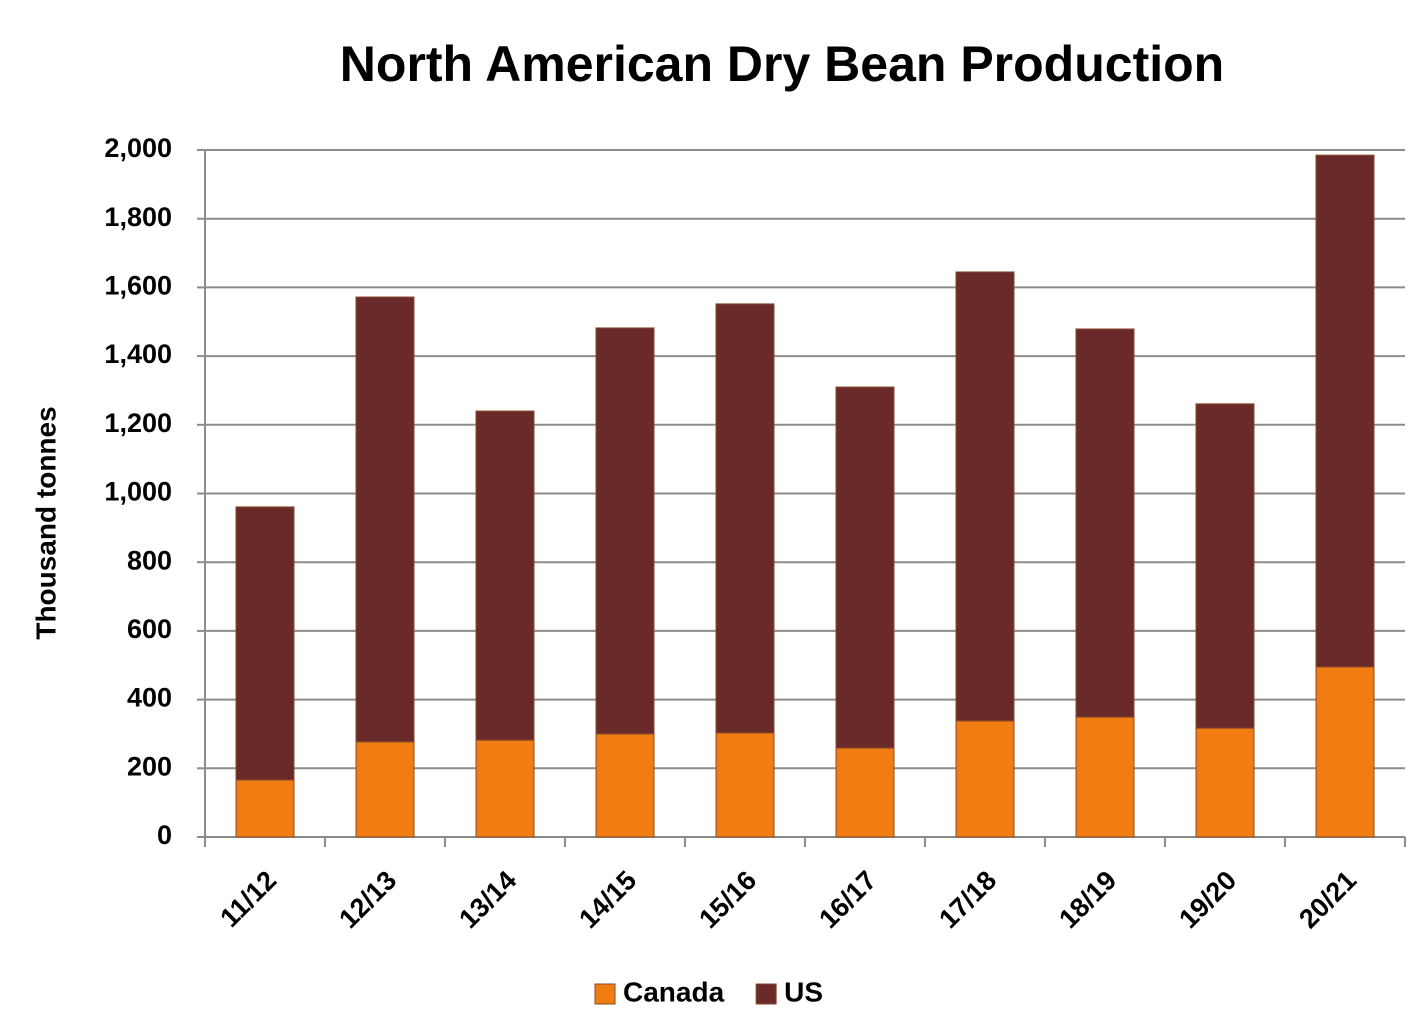  I want to click on y-tick-label: 2,000, so click(138, 148).